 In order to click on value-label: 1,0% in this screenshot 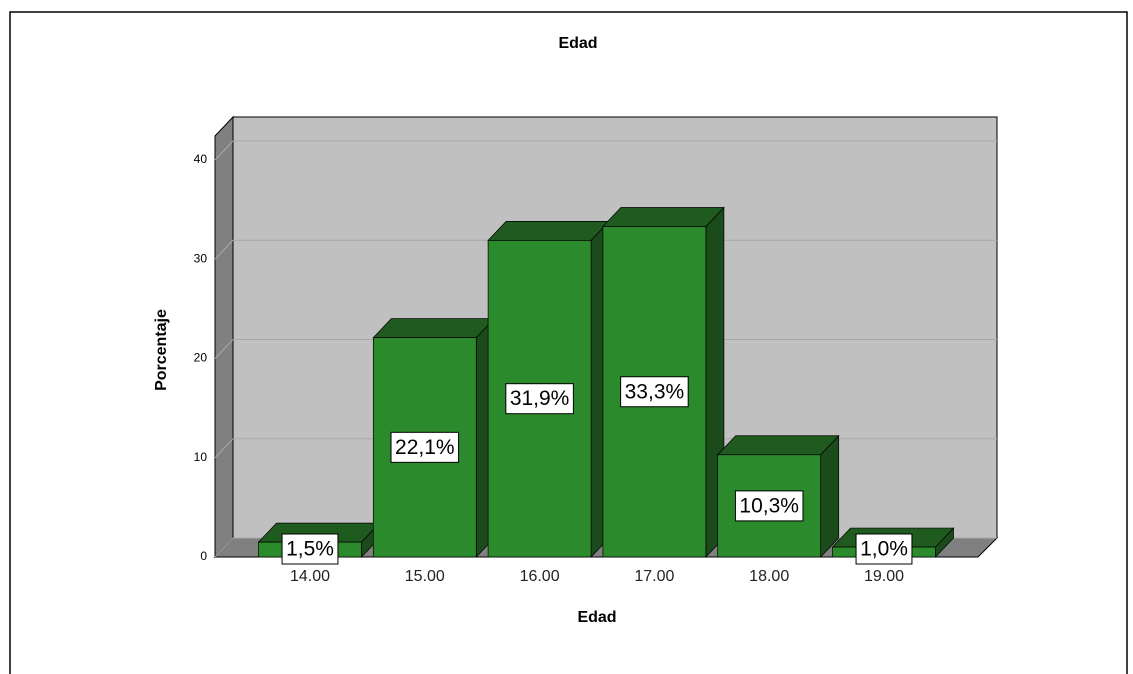, I will do `click(884, 549)`.